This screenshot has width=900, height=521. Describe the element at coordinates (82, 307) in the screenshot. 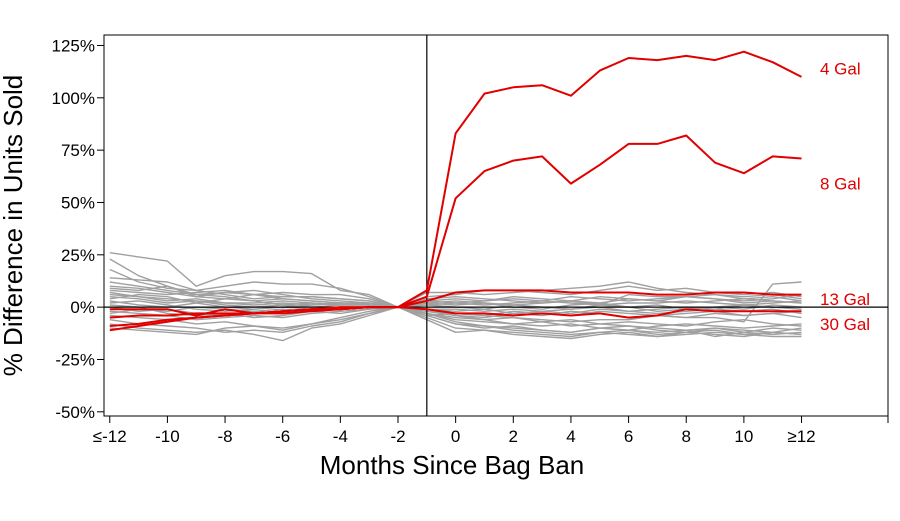

I see `y-tick-label: 0%` at that location.